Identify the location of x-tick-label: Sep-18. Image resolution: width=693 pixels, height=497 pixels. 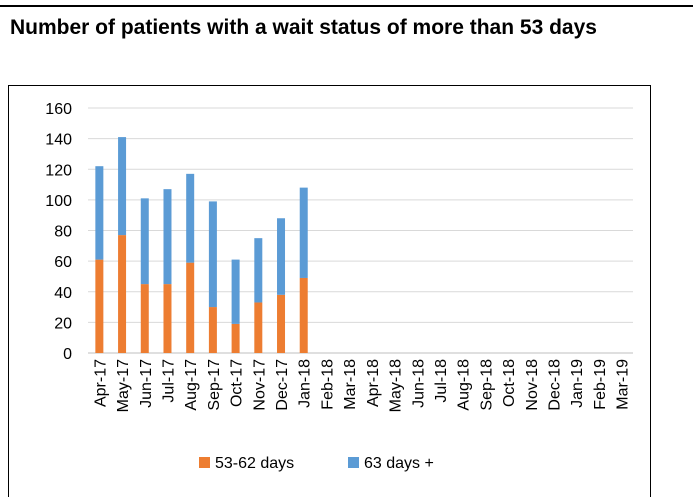
(486, 385).